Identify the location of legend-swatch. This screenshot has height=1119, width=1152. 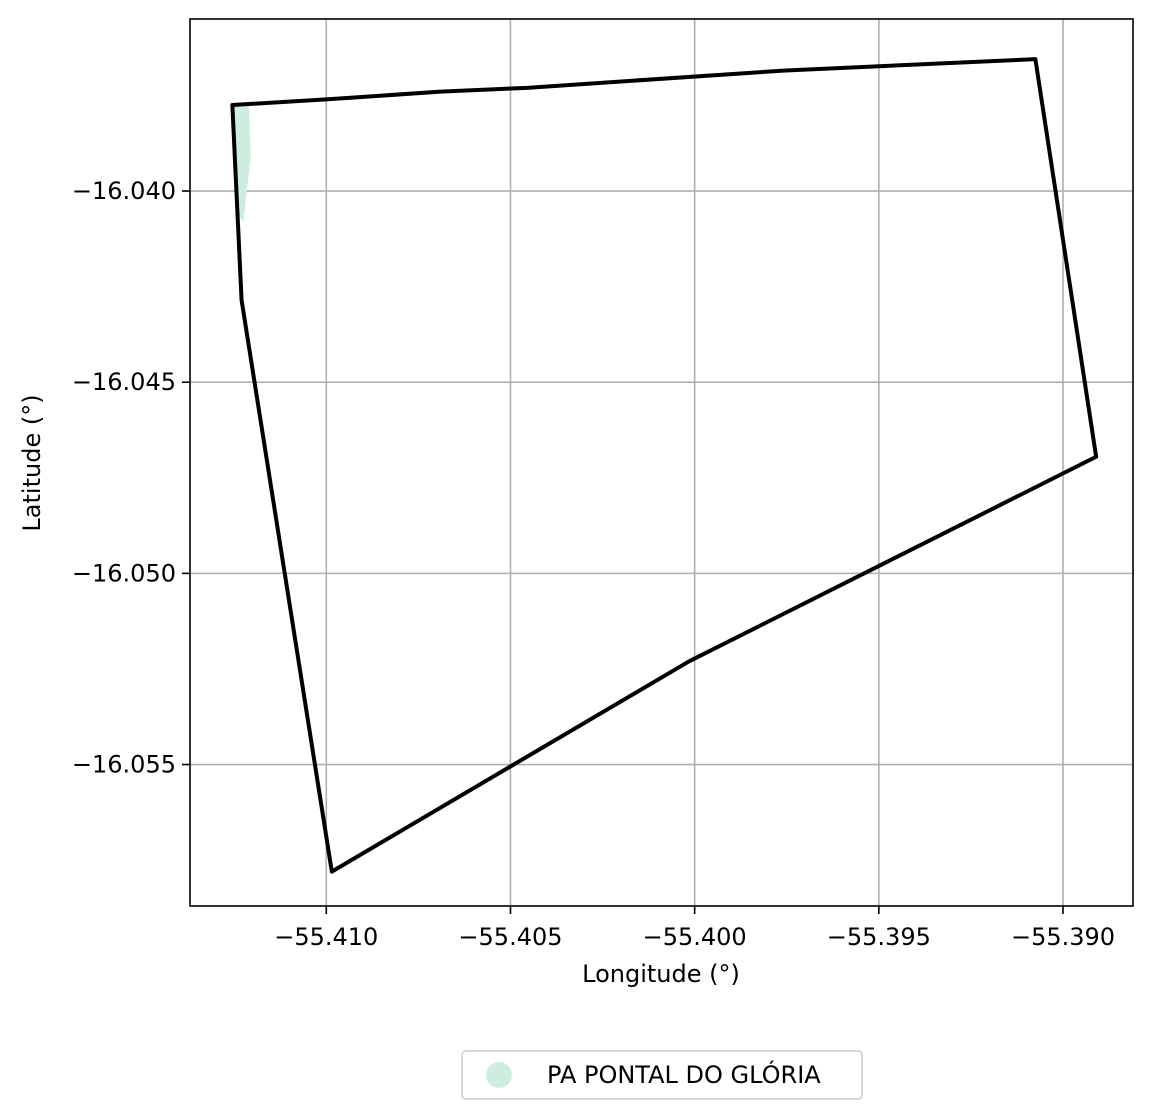
(499, 1075).